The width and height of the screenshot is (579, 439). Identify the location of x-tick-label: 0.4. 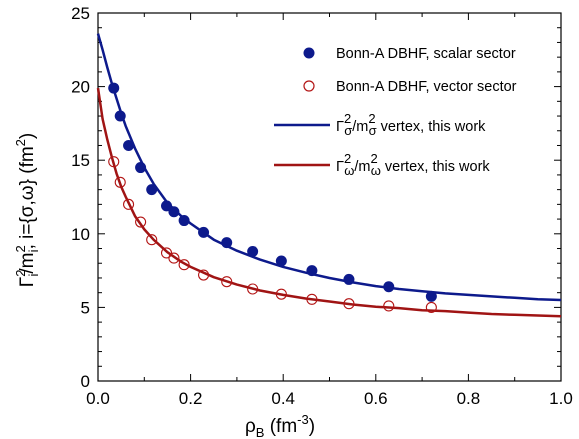
(283, 398).